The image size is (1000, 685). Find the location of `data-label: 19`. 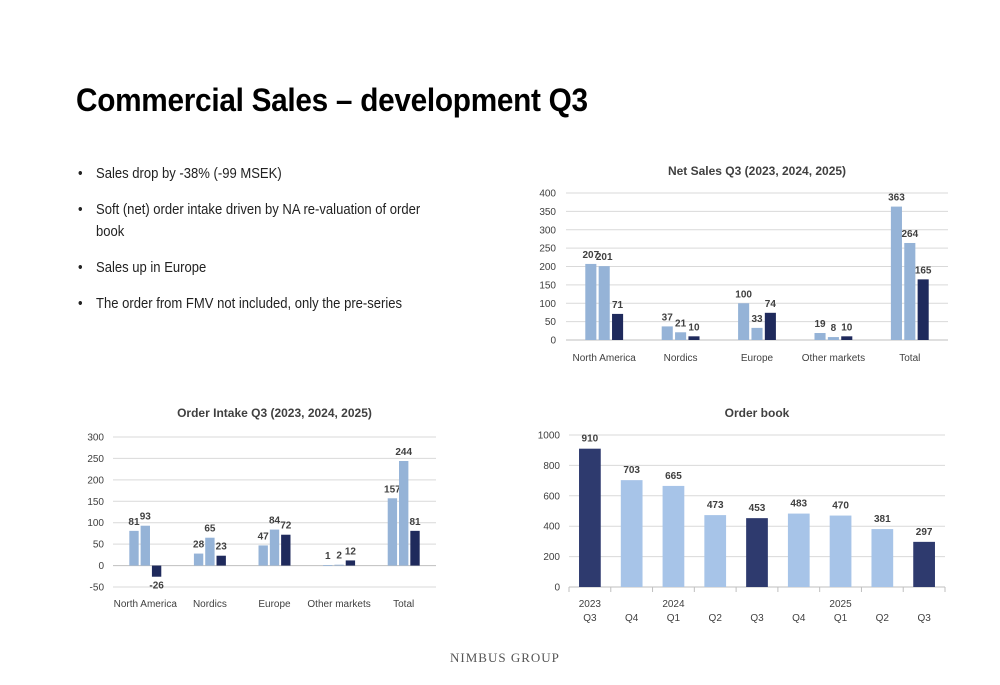

data-label: 19 is located at coordinates (820, 324).